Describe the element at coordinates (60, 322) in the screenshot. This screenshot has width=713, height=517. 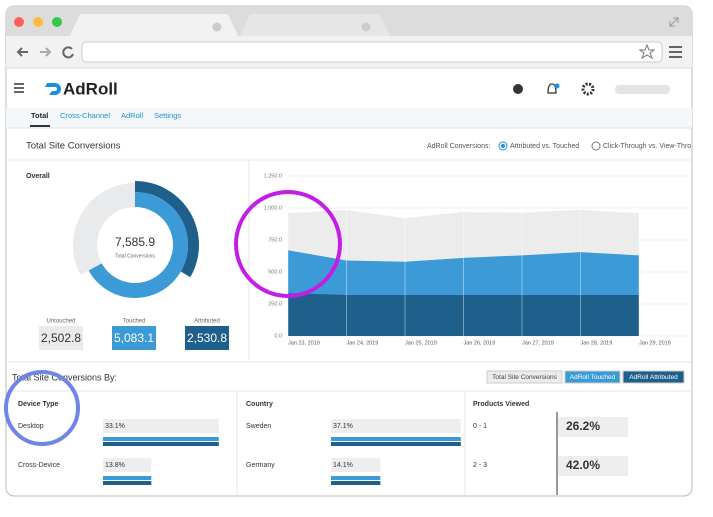
I see `stat-label: Untouched` at that location.